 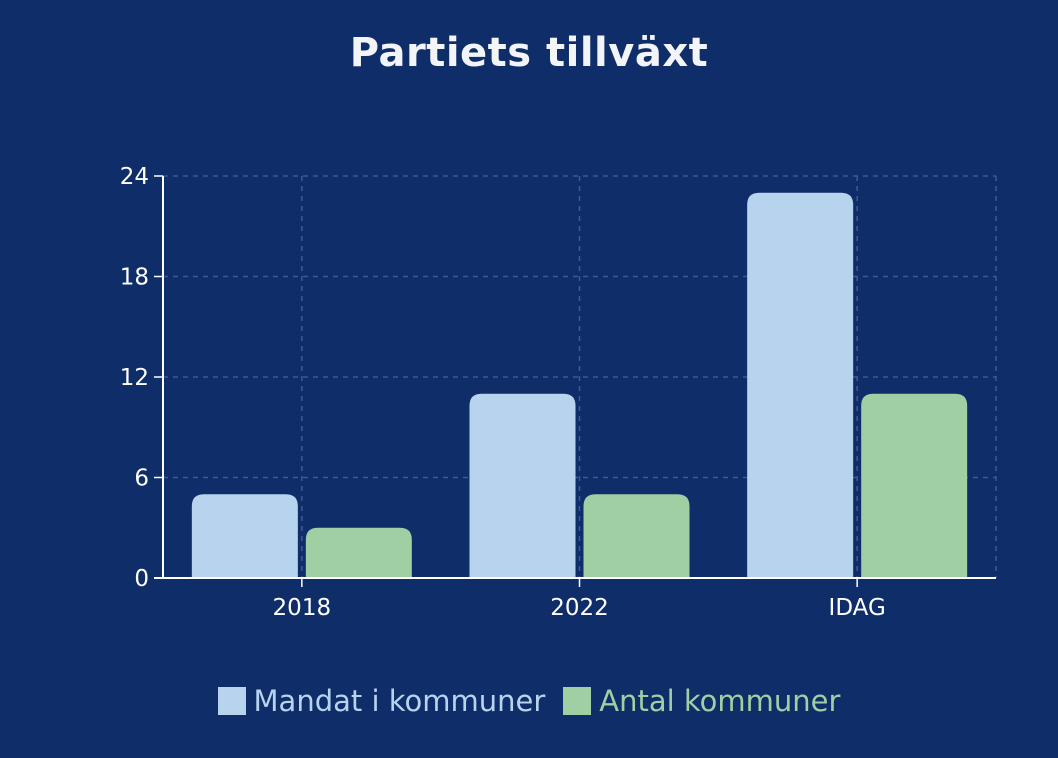 I want to click on x-tick-label: 2018, so click(x=302, y=608).